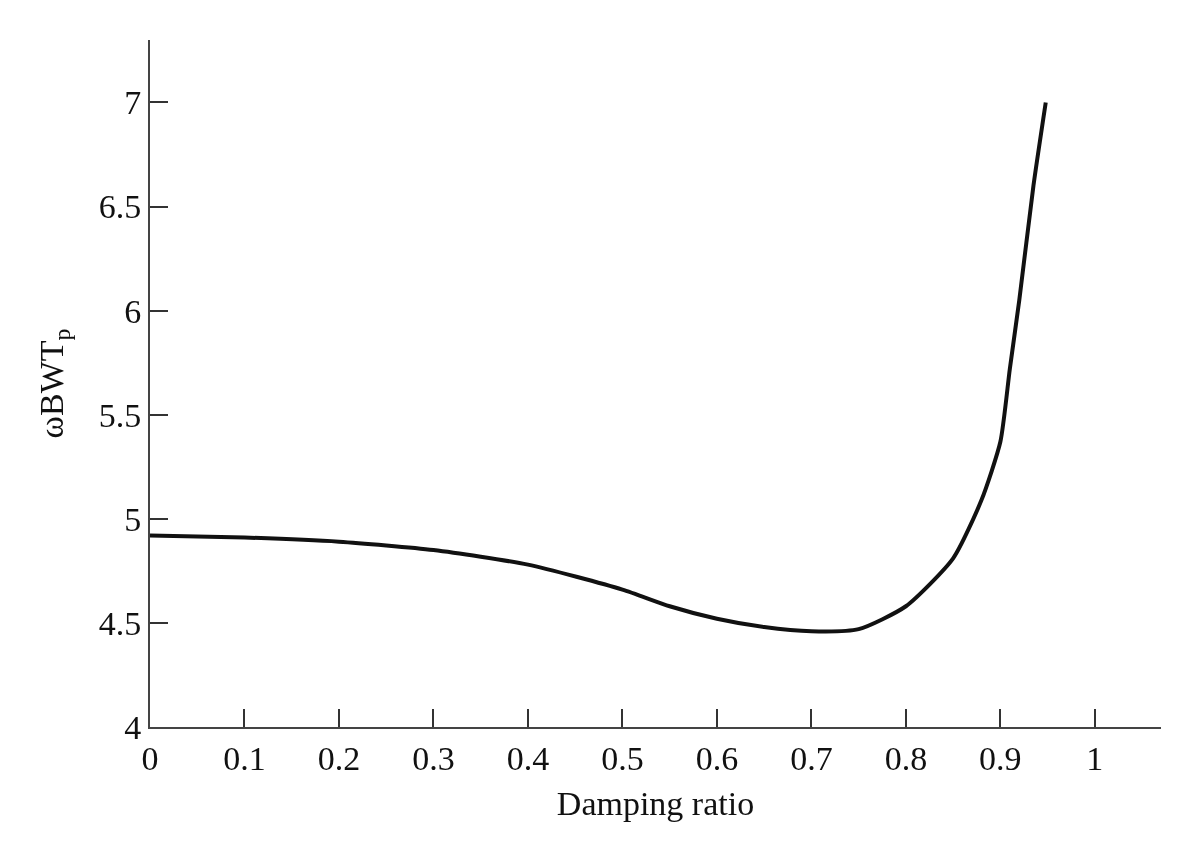 This screenshot has height=857, width=1191. What do you see at coordinates (906, 758) in the screenshot?
I see `x-tick-label: 0.8` at bounding box center [906, 758].